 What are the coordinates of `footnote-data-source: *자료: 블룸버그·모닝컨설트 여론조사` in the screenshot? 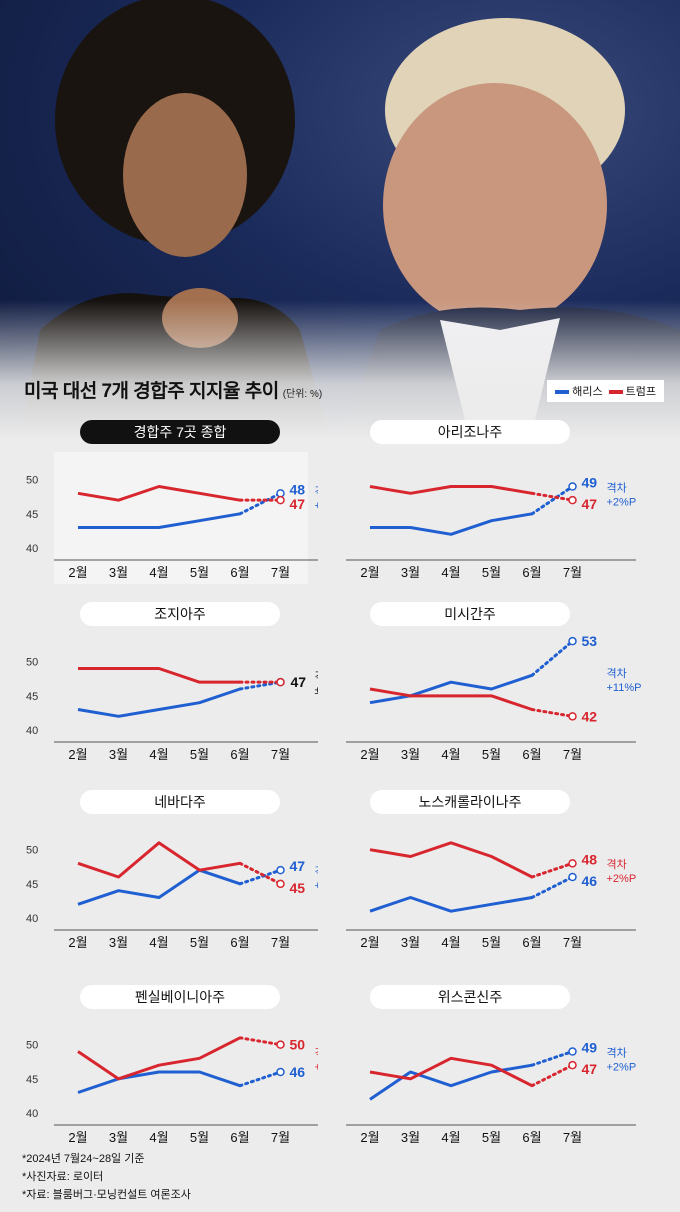 It's located at (106, 1195).